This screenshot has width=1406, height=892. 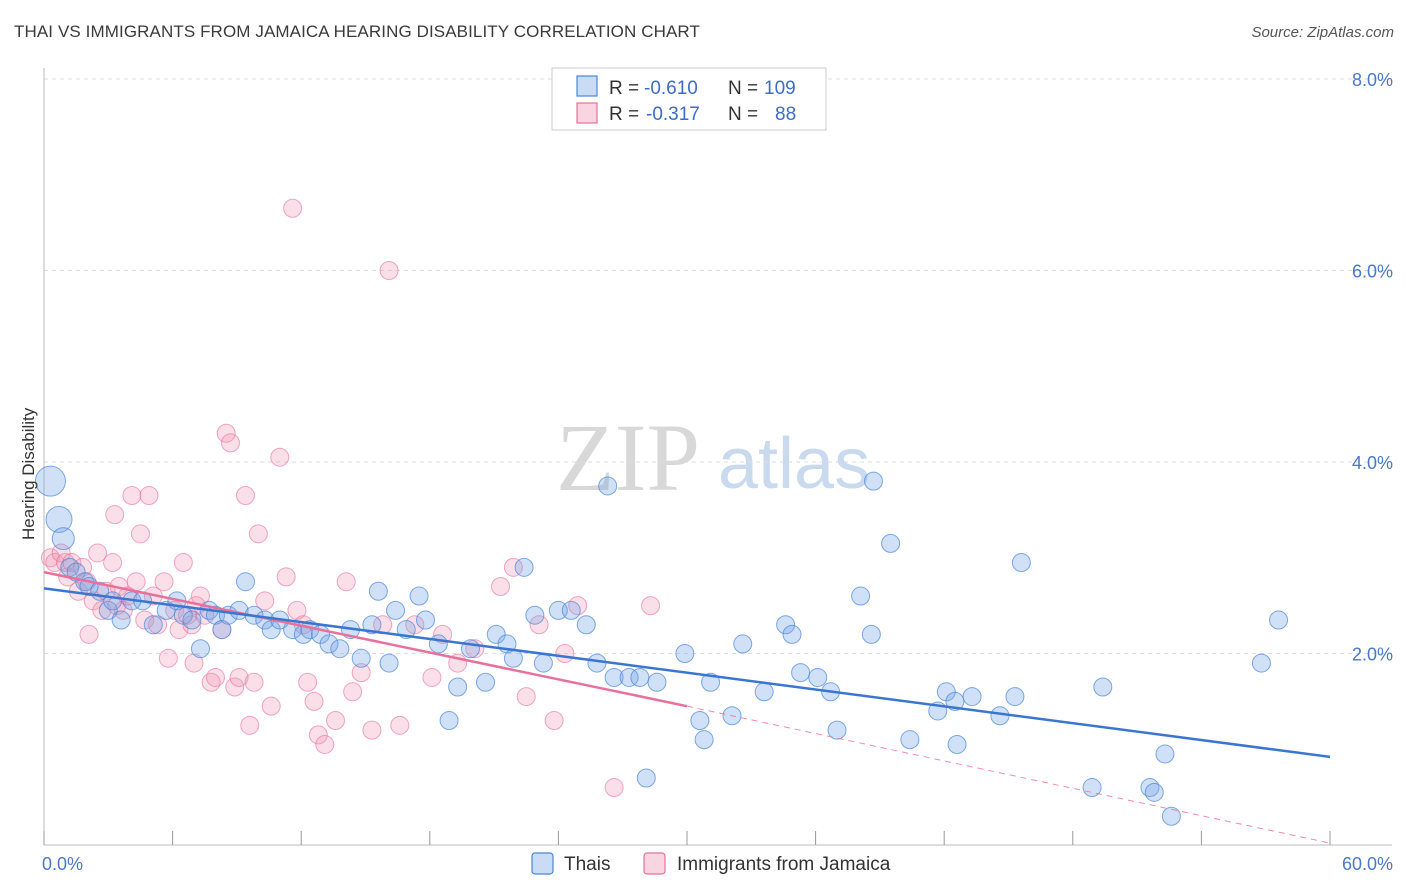 I want to click on legend-r-value-jamaica: -0.317, so click(x=673, y=114).